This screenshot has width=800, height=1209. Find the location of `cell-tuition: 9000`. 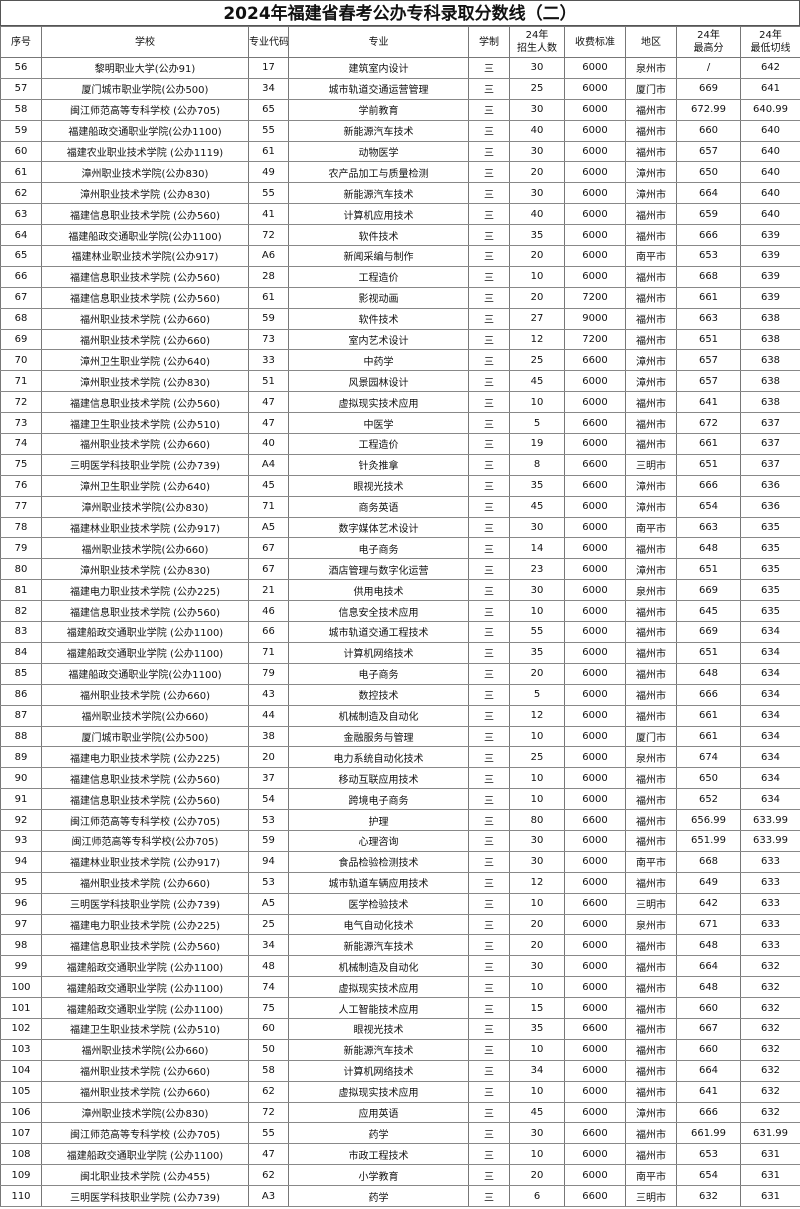

cell-tuition: 9000 is located at coordinates (595, 318).